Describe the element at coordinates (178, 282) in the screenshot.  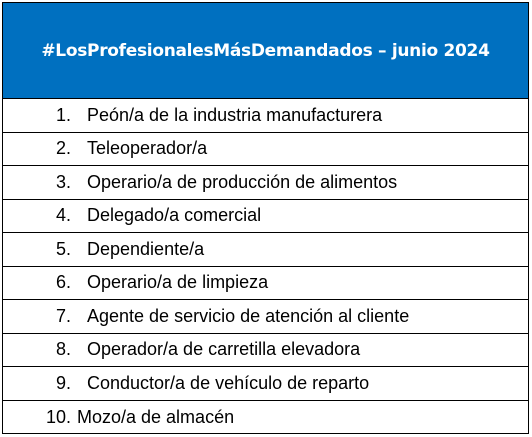
I see `row-label: Operario/a de limpieza` at that location.